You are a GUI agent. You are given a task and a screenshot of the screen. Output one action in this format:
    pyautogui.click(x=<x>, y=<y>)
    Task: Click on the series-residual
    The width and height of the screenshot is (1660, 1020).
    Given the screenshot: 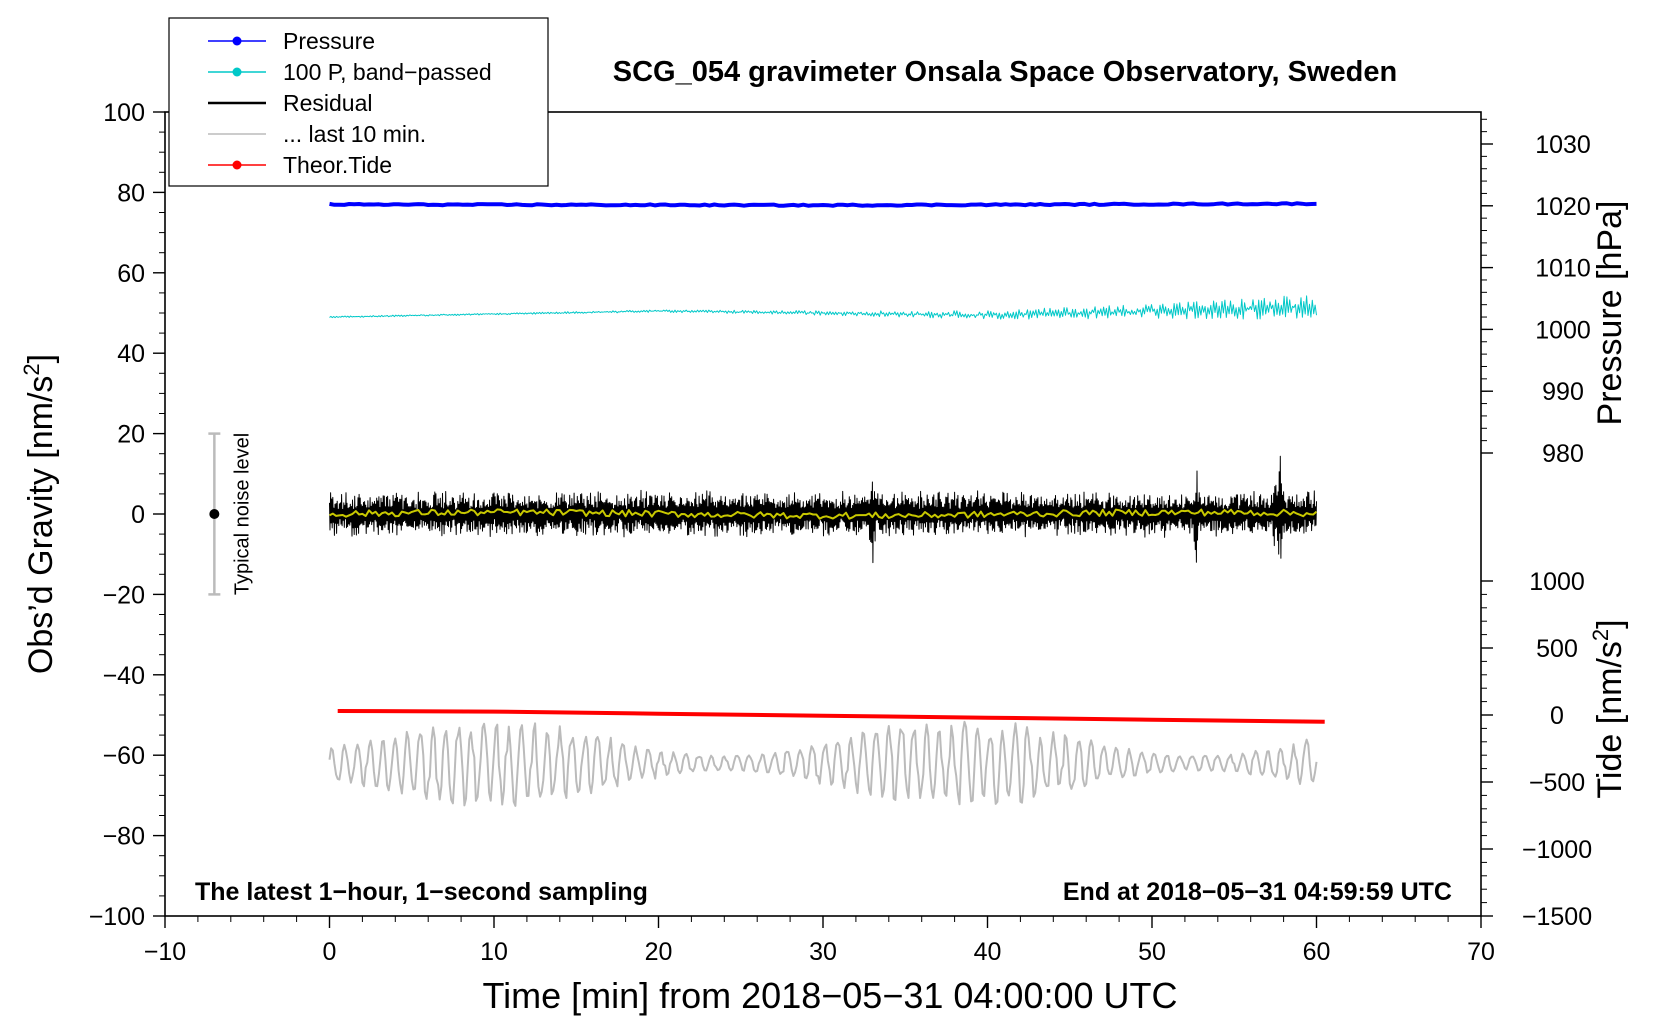 What is the action you would take?
    pyautogui.click(x=823, y=509)
    